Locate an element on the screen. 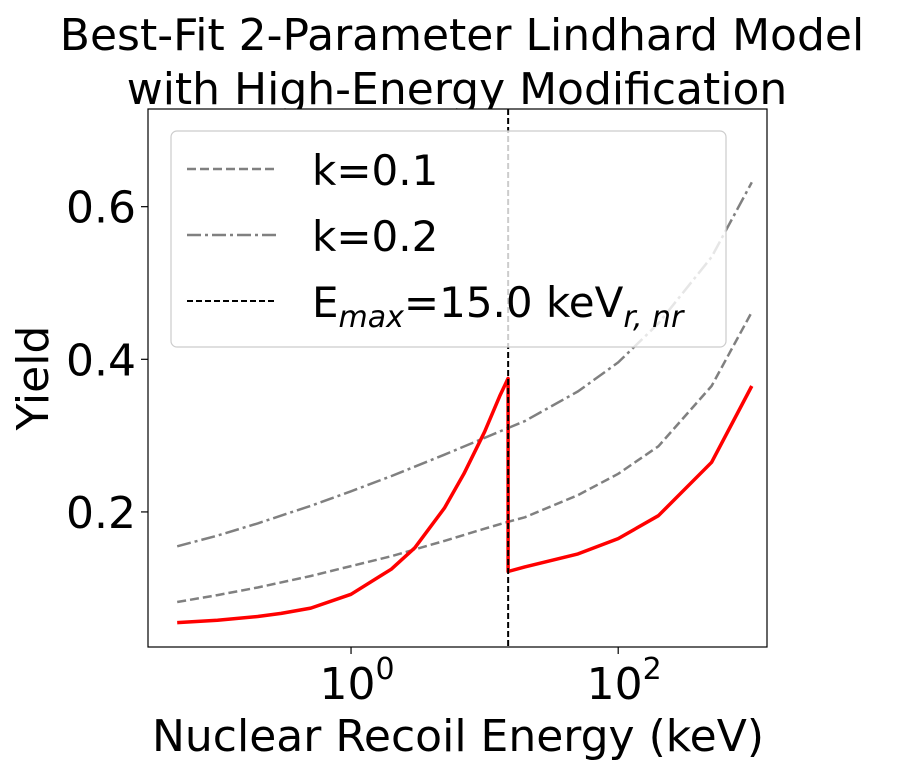  y-tick-label: 0.6 is located at coordinates (101, 208).